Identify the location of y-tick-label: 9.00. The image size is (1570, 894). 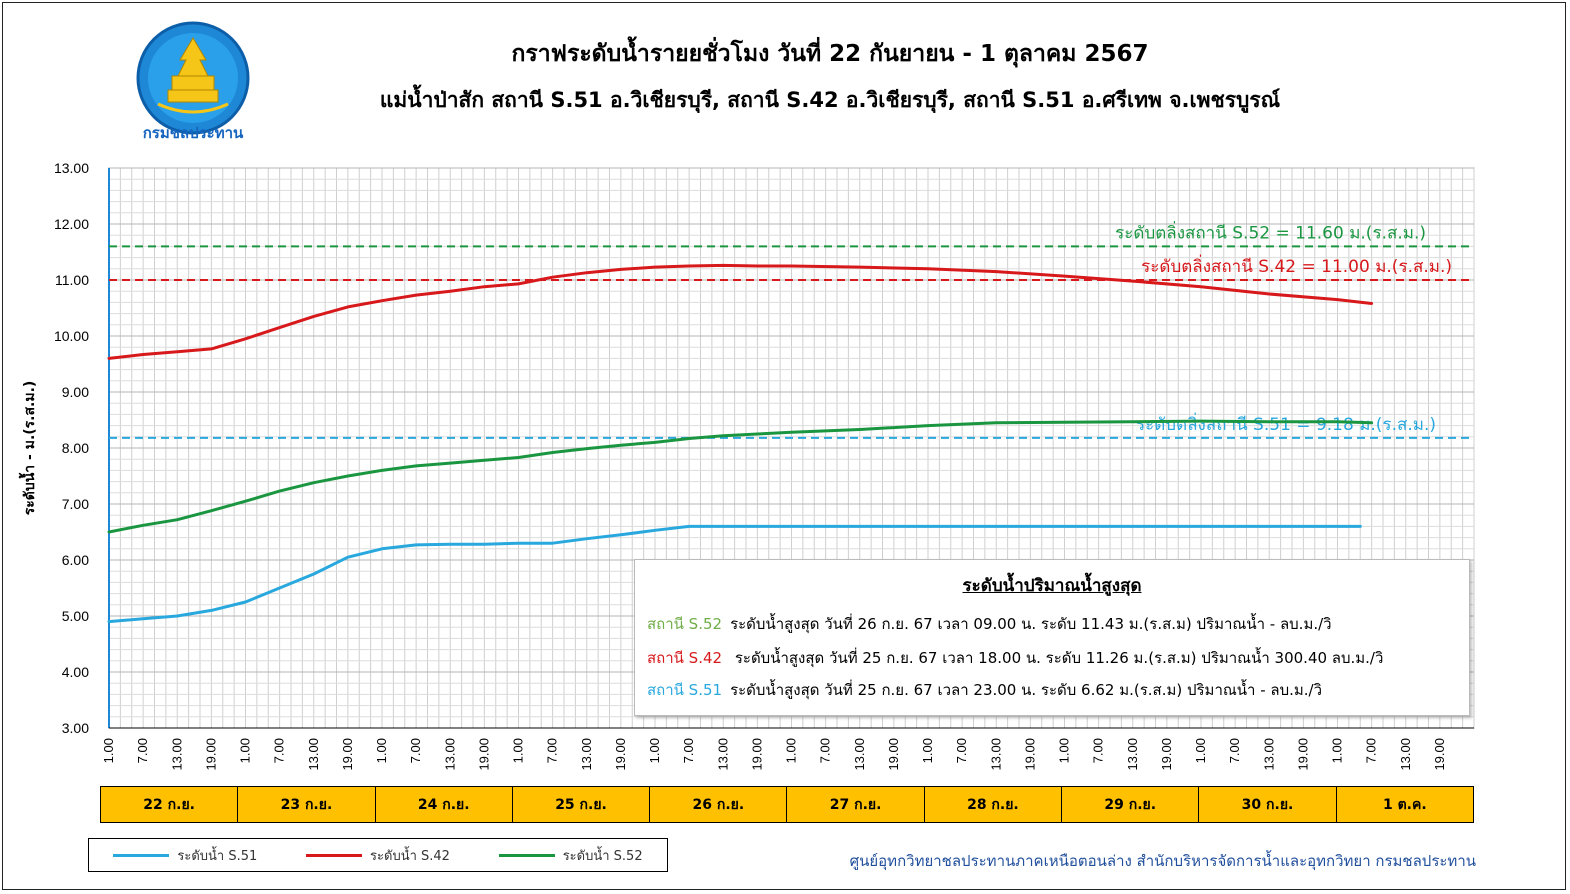
(75, 392).